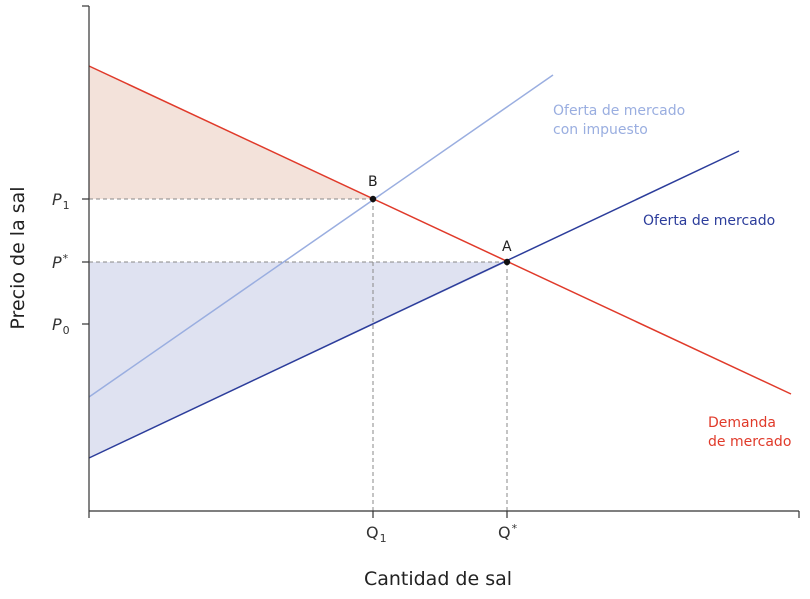 The height and width of the screenshot is (599, 810). Describe the element at coordinates (373, 199) in the screenshot. I see `point-b-marker` at that location.